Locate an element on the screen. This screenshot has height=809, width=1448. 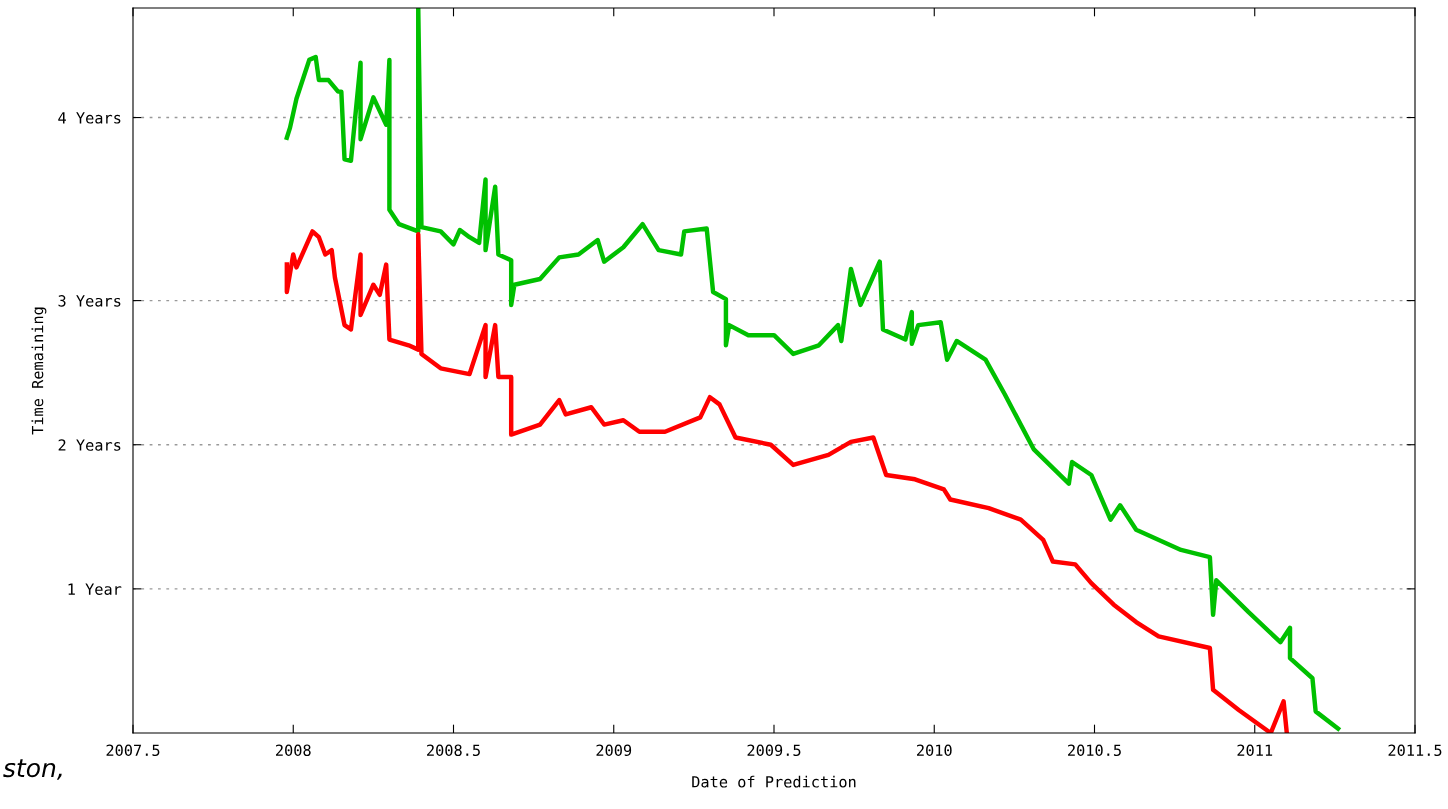
x-tick-label: 2007.5 is located at coordinates (133, 750).